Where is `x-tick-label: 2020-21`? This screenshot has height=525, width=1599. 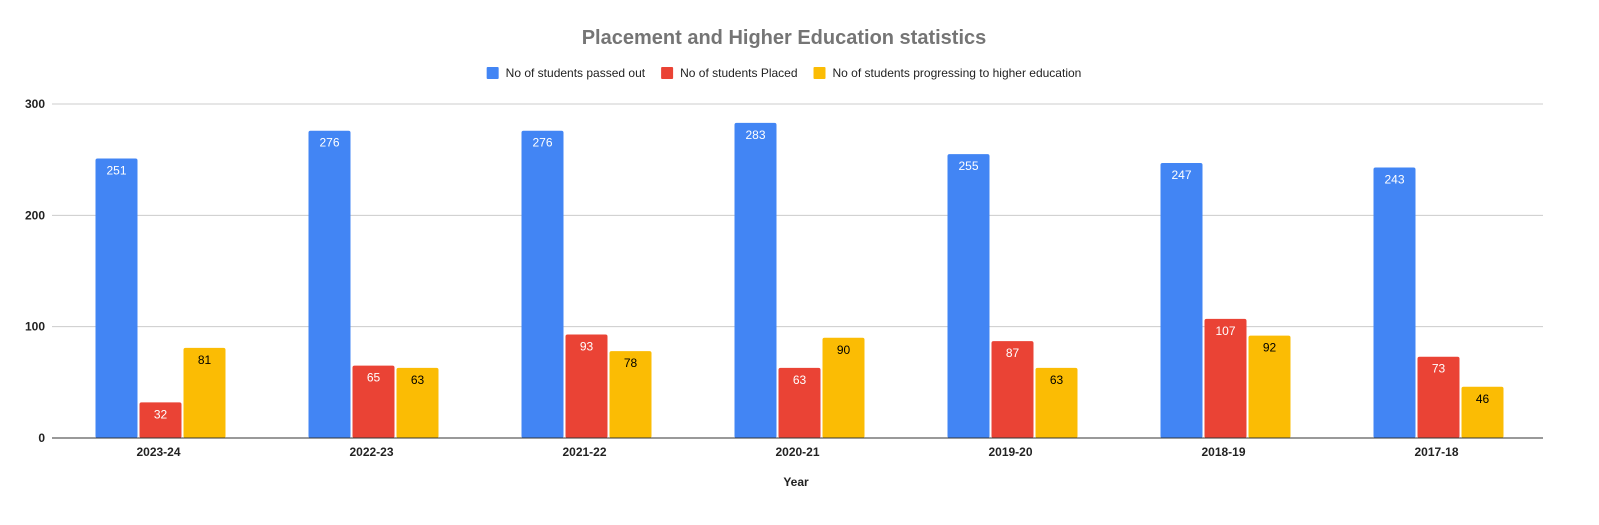 x-tick-label: 2020-21 is located at coordinates (797, 452).